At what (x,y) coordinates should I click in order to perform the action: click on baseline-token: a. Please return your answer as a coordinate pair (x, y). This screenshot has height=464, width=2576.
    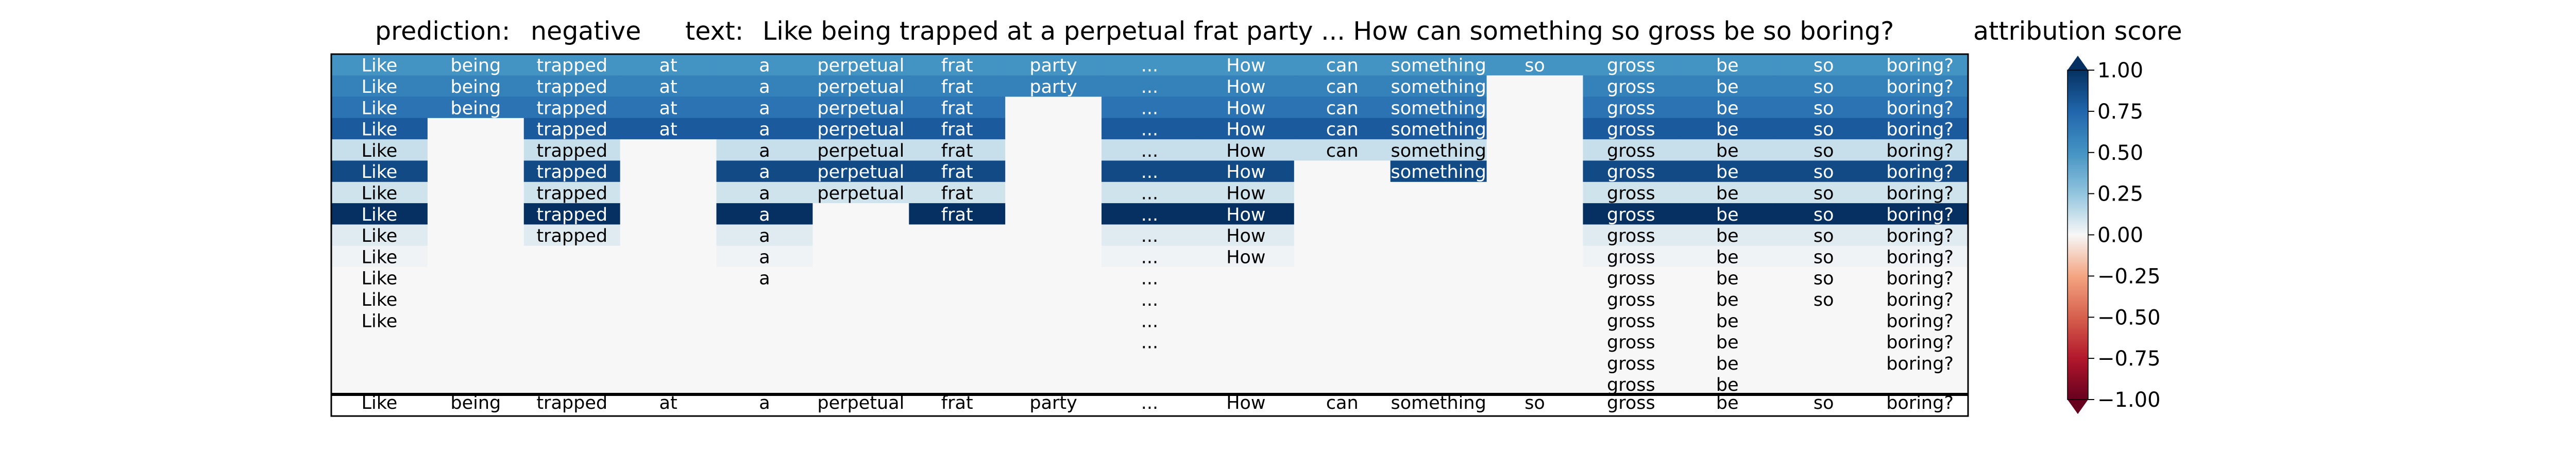
    Looking at the image, I should click on (764, 403).